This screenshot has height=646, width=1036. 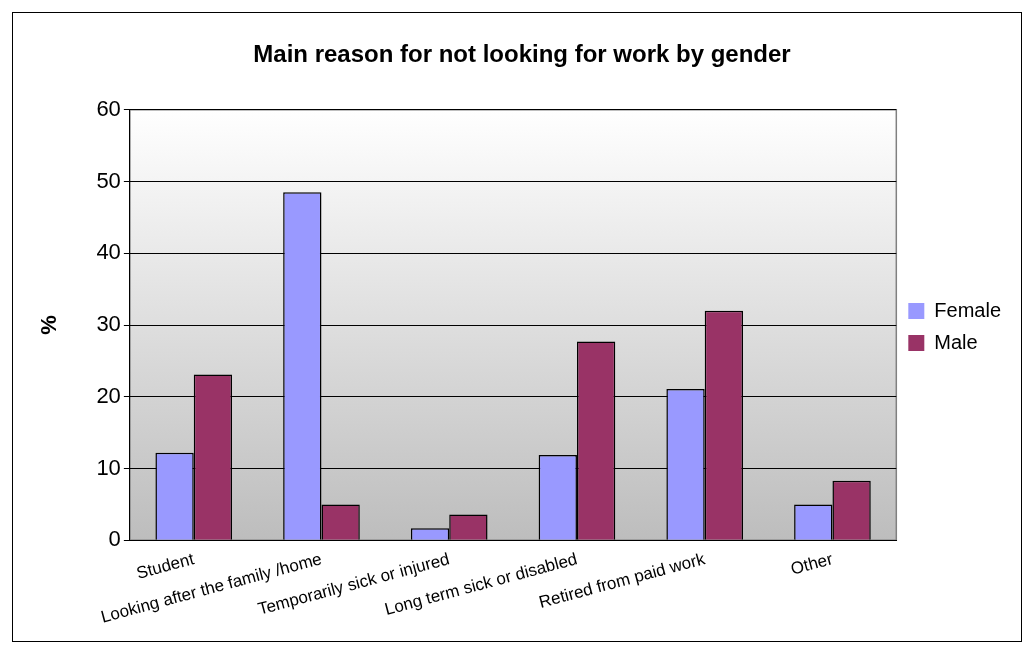 I want to click on legend-label: Female, so click(x=968, y=309).